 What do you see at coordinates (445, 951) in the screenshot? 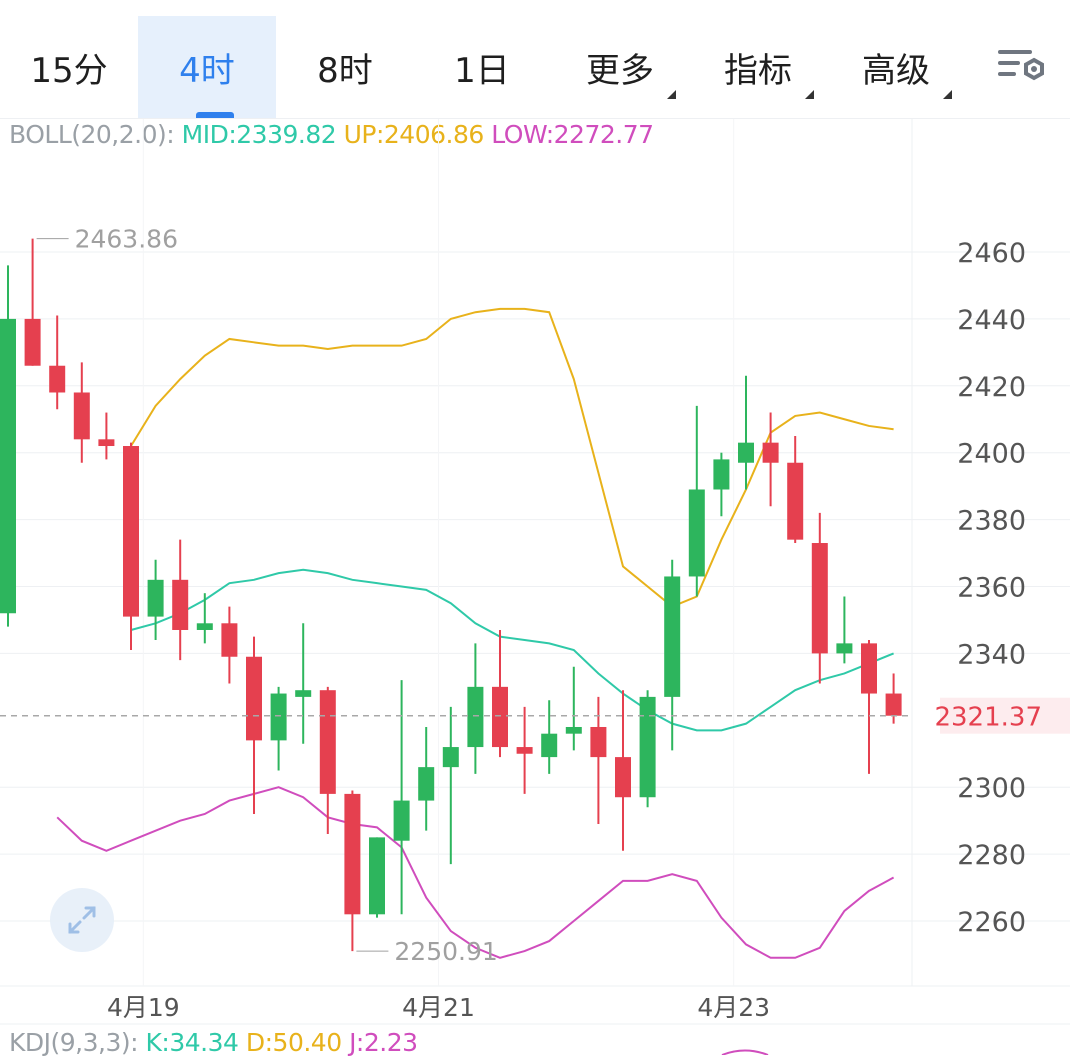
I see `low-marker-label: 2250.91` at bounding box center [445, 951].